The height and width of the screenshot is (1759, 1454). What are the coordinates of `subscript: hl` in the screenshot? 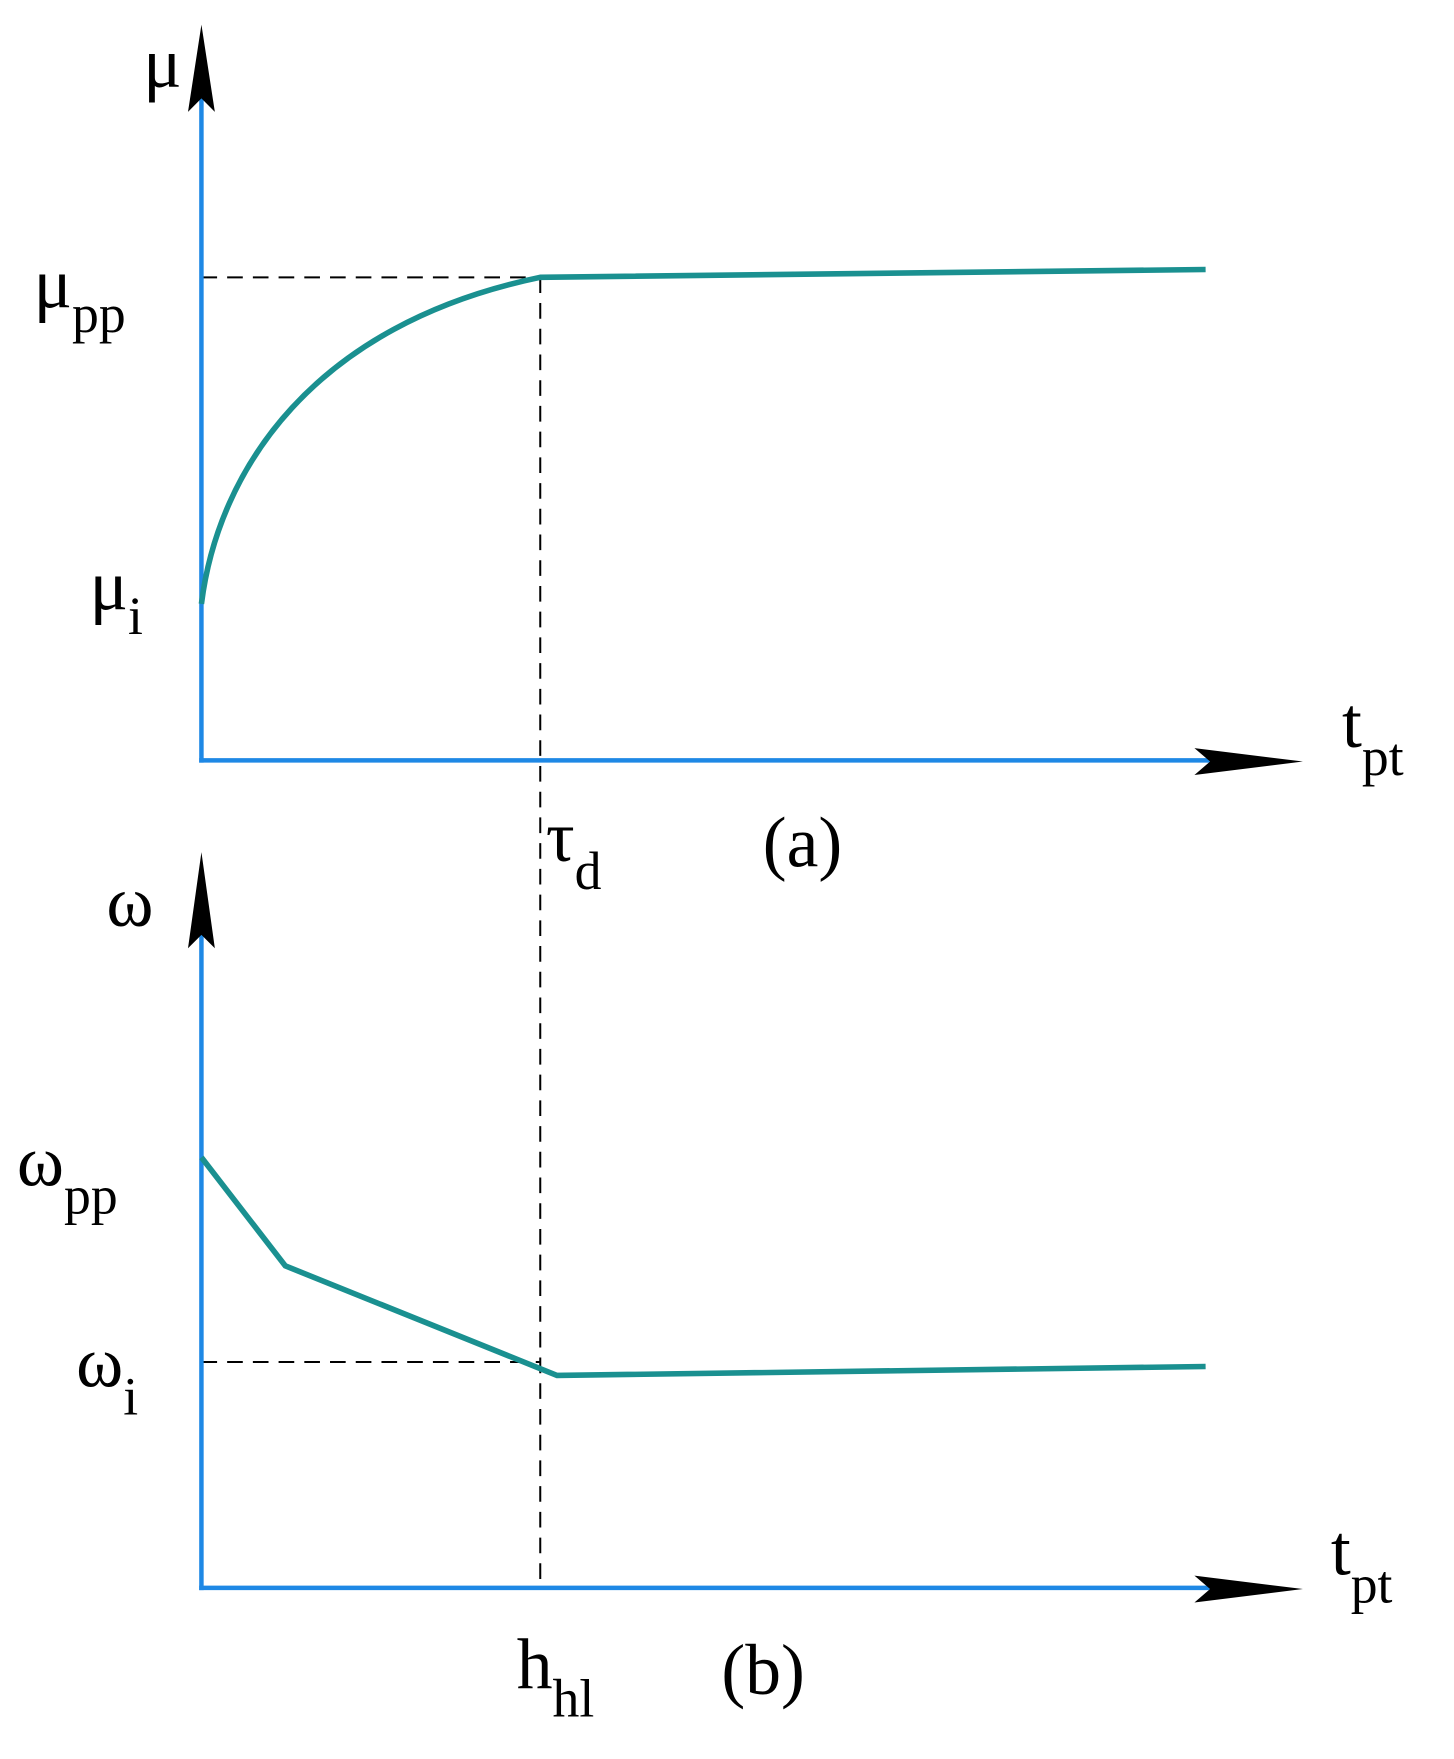 It's located at (574, 1699).